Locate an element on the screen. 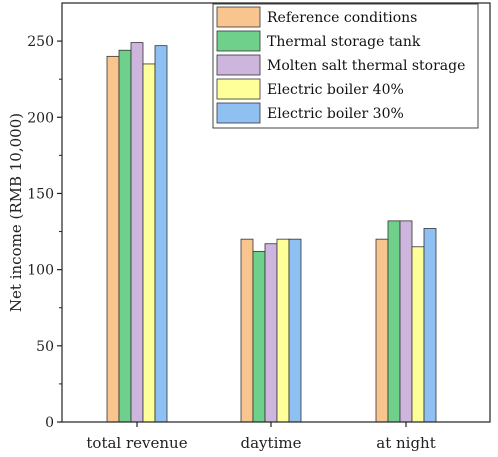 This screenshot has height=457, width=498. bar-molten-salt-thermal-storage-total-revenue is located at coordinates (137, 232).